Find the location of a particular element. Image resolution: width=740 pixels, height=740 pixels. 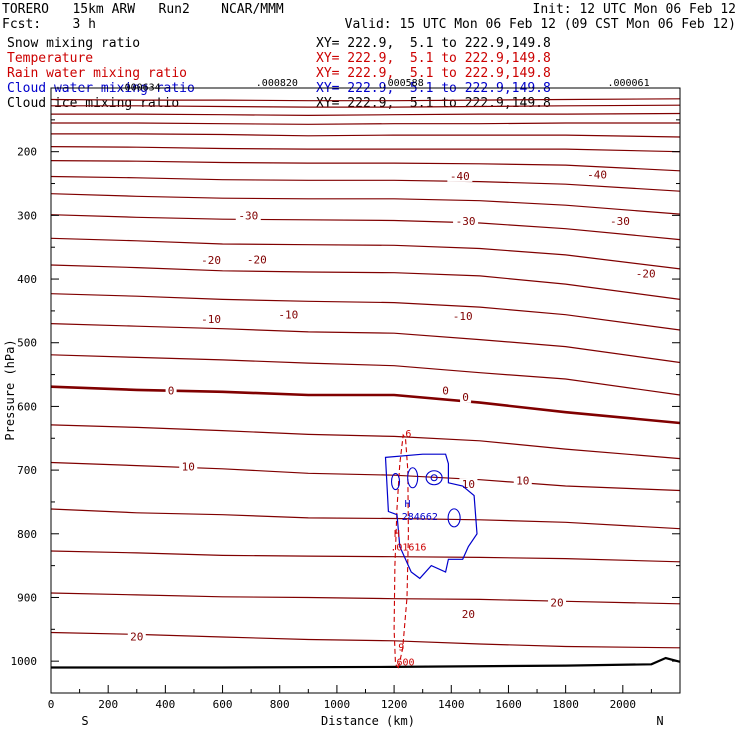

y-tick-label: 200 is located at coordinates (27, 152).